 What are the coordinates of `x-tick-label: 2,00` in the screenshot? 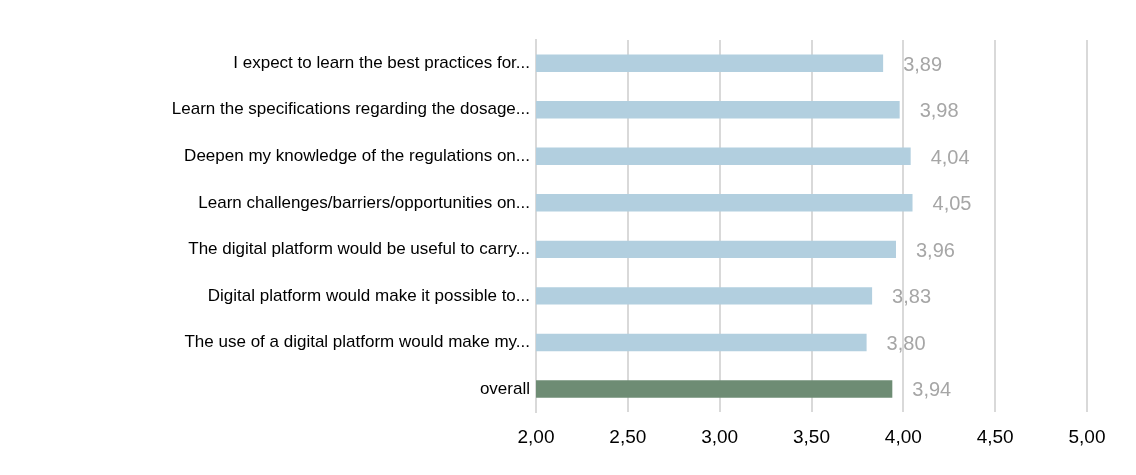 It's located at (536, 436).